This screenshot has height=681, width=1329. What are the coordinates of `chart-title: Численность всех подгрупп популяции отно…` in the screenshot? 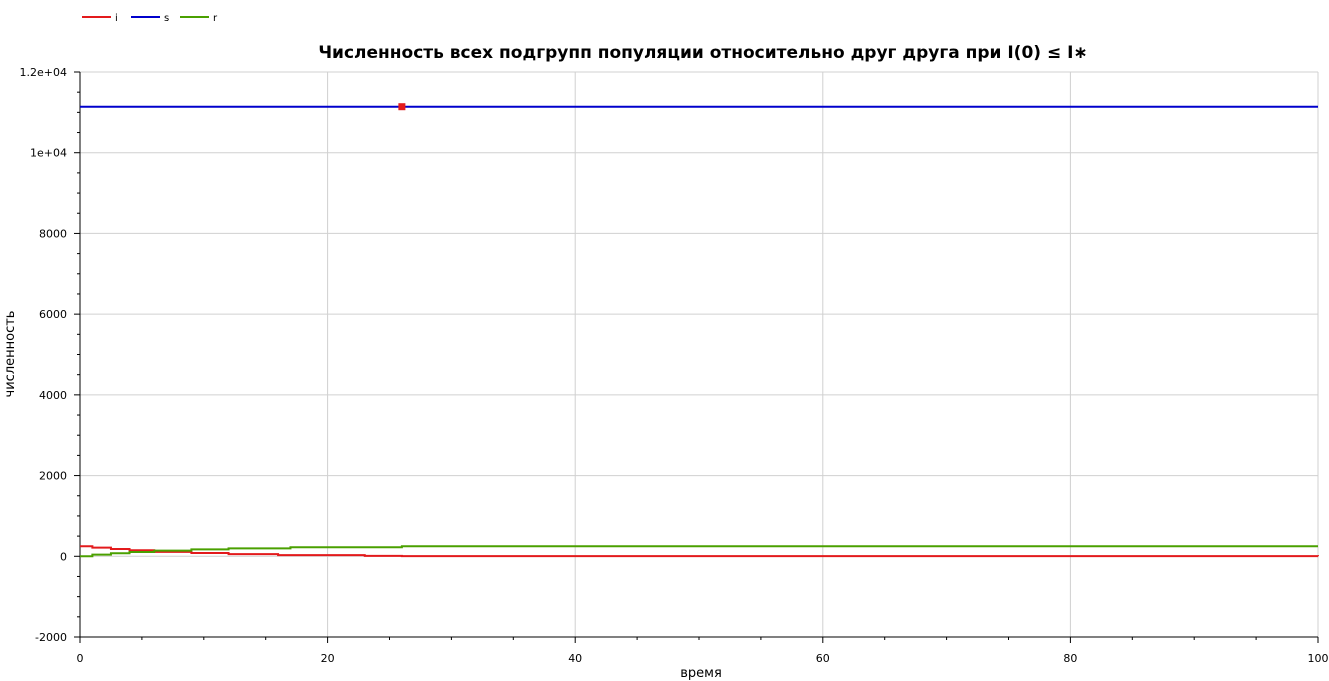 It's located at (702, 53).